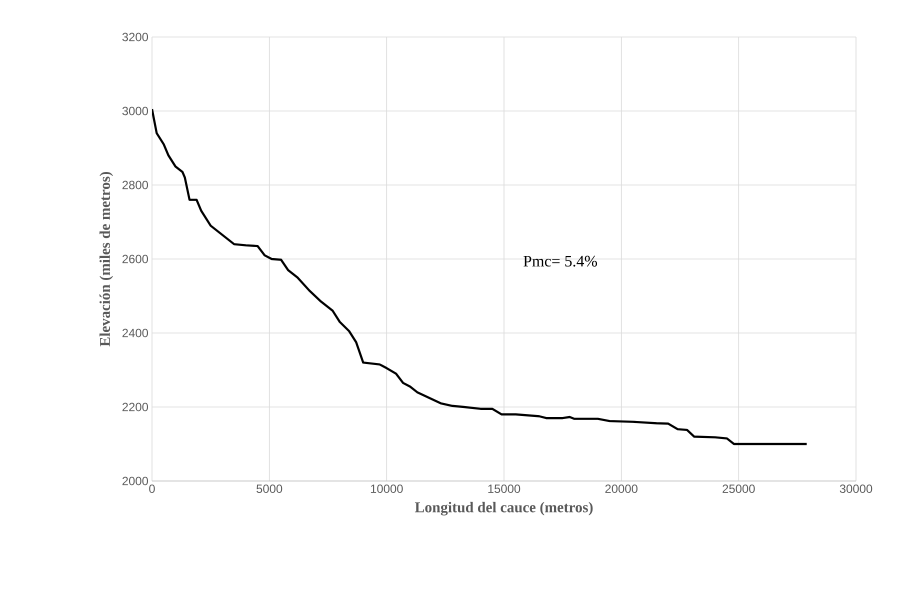 Image resolution: width=904 pixels, height=590 pixels. What do you see at coordinates (503, 509) in the screenshot?
I see `x-axis-title: Longitud del cauce (metros)` at bounding box center [503, 509].